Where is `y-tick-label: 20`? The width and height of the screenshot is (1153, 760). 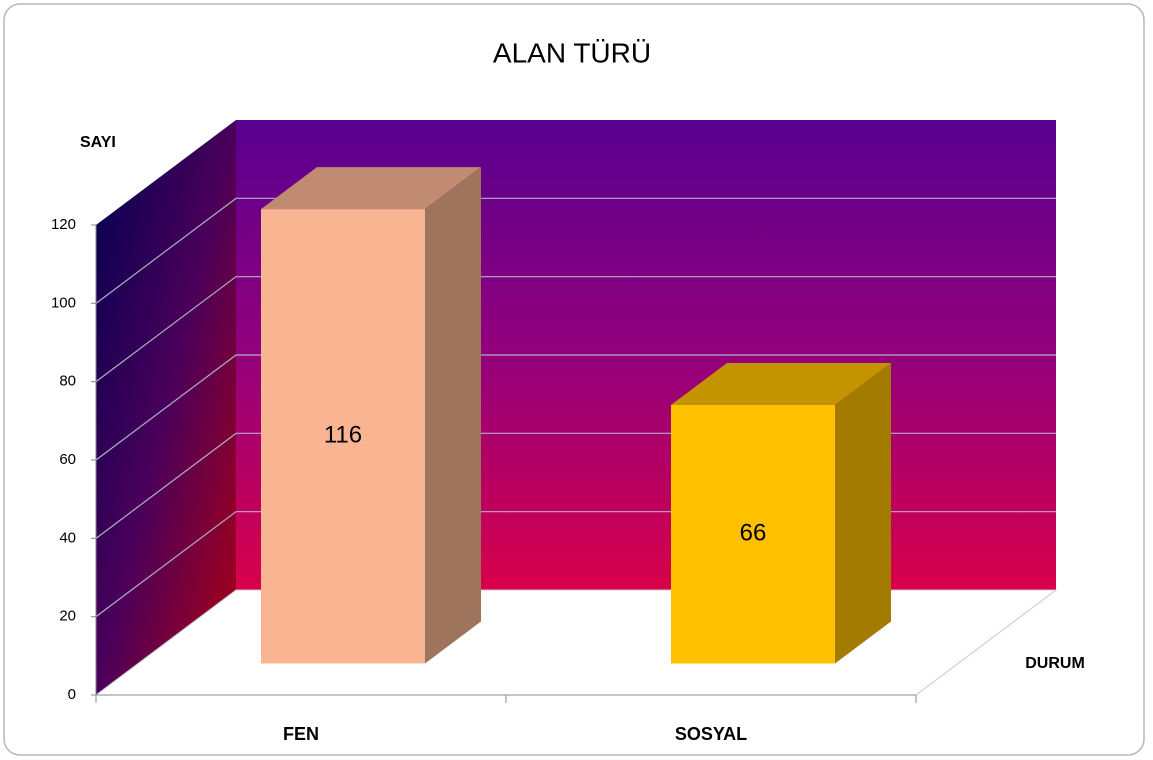
y-tick-label: 20 is located at coordinates (67, 616).